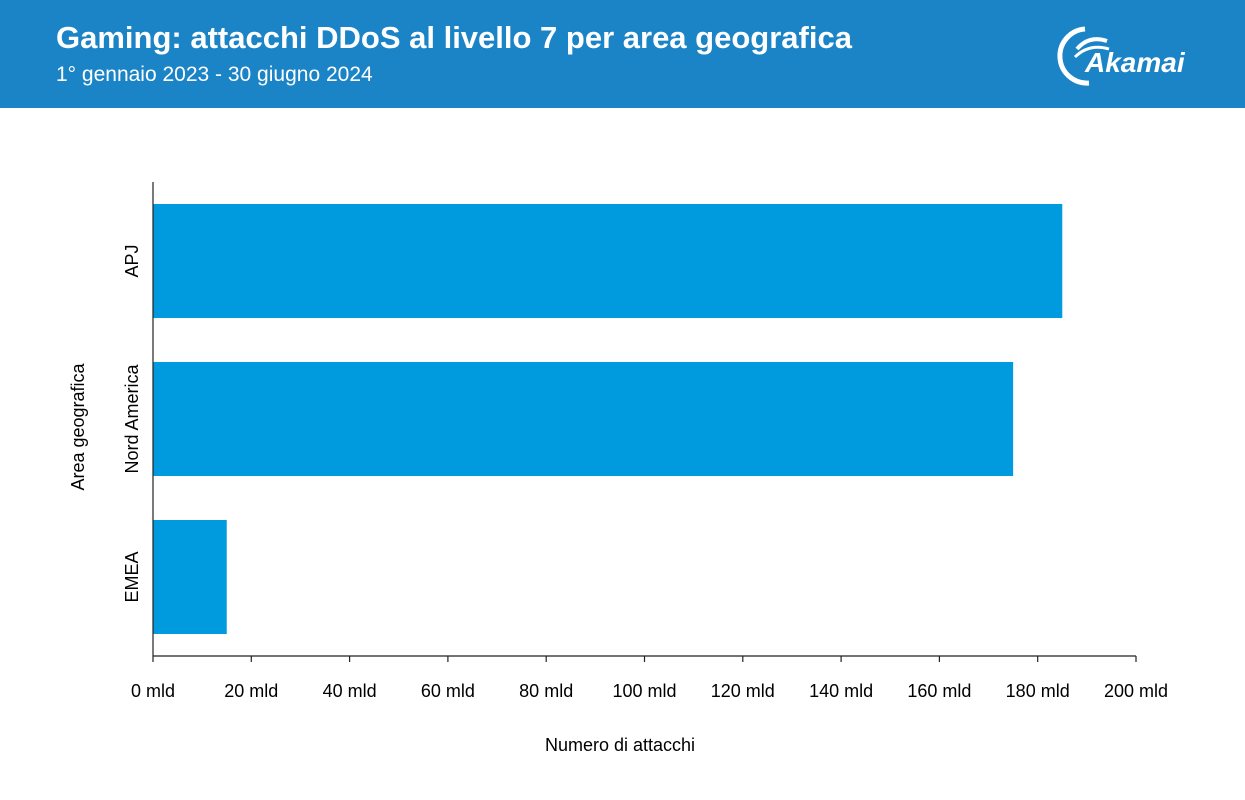 Image resolution: width=1245 pixels, height=800 pixels. I want to click on akamai-wave-icon, so click(1083, 56).